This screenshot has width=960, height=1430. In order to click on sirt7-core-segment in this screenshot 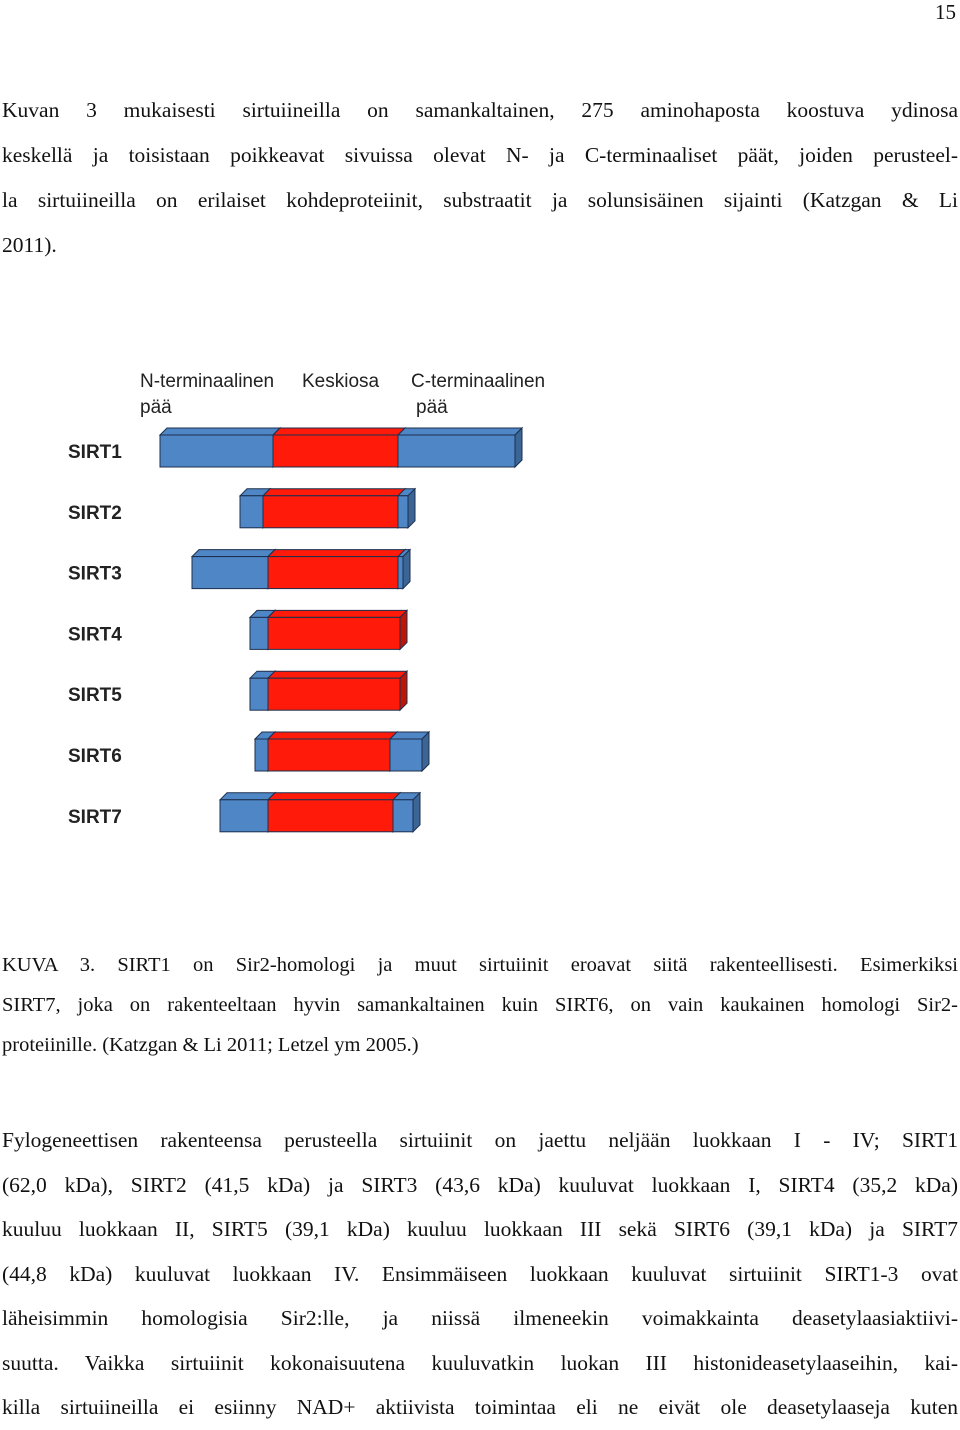, I will do `click(334, 812)`.